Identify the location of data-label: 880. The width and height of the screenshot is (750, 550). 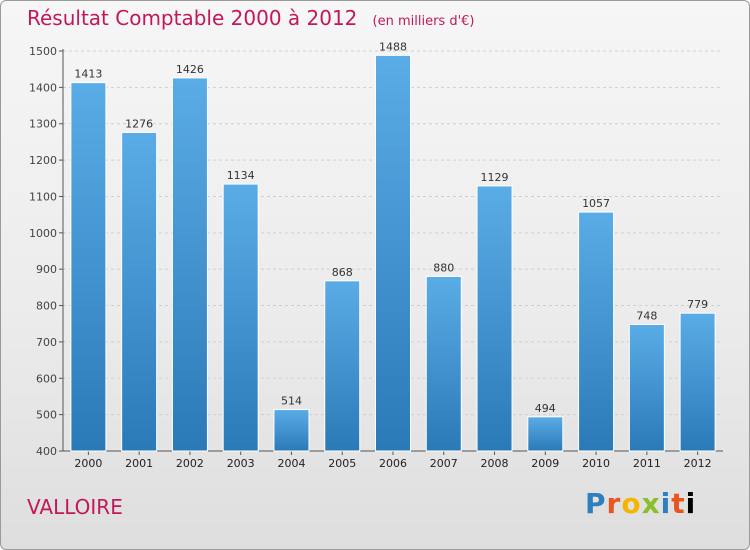
(443, 267).